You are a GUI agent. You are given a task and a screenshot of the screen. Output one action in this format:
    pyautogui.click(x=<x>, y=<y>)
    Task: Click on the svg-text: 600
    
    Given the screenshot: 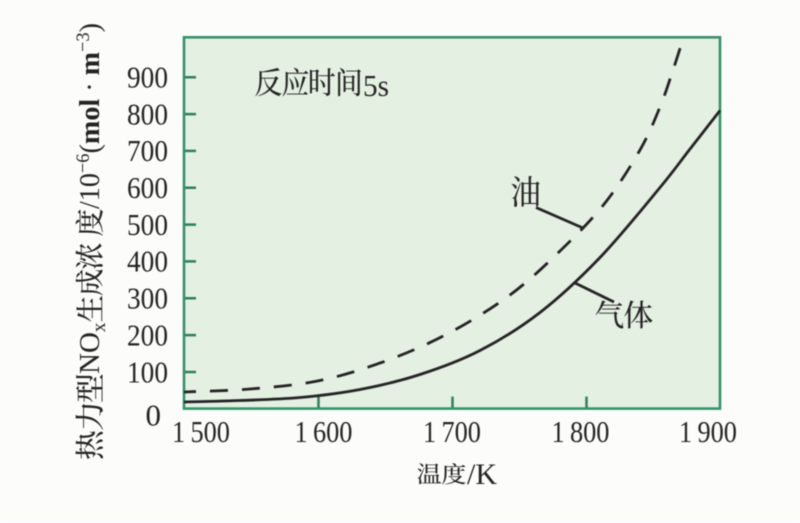 What is the action you would take?
    pyautogui.click(x=147, y=187)
    